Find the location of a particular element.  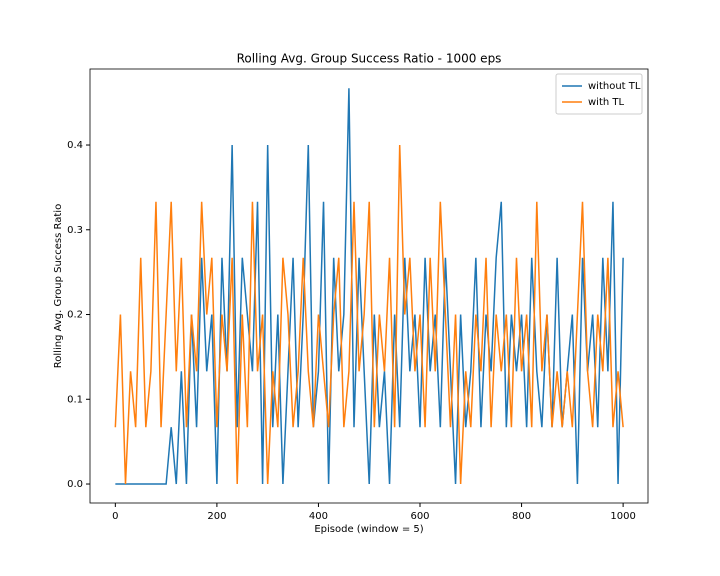

legend-box is located at coordinates (599, 94).